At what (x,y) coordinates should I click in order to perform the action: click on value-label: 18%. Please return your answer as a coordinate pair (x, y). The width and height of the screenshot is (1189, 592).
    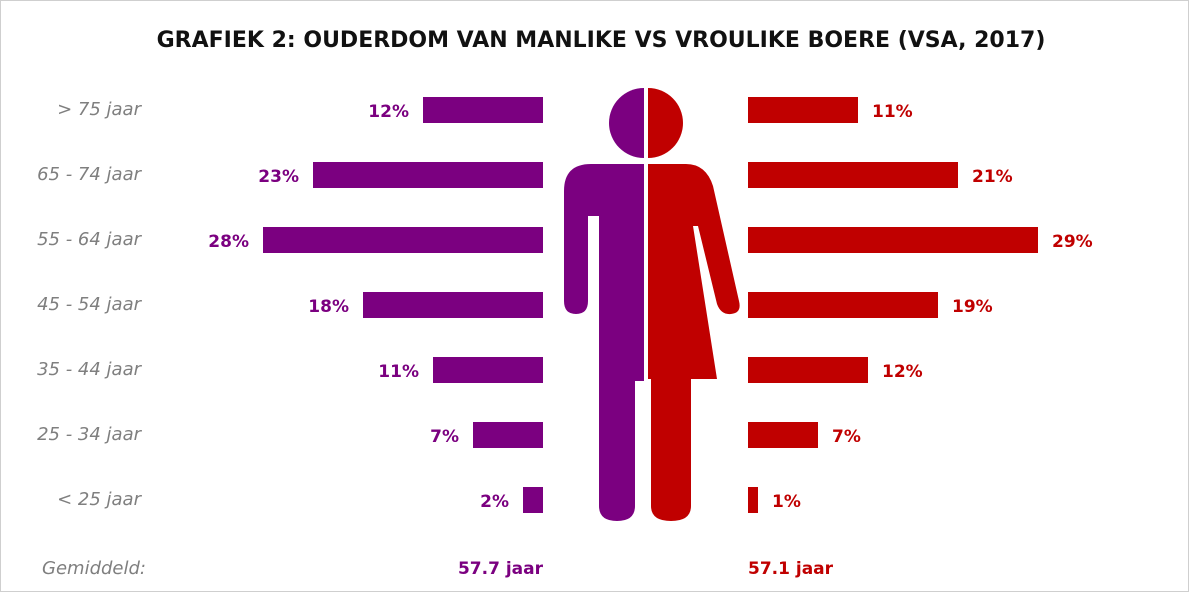
    Looking at the image, I should click on (328, 307).